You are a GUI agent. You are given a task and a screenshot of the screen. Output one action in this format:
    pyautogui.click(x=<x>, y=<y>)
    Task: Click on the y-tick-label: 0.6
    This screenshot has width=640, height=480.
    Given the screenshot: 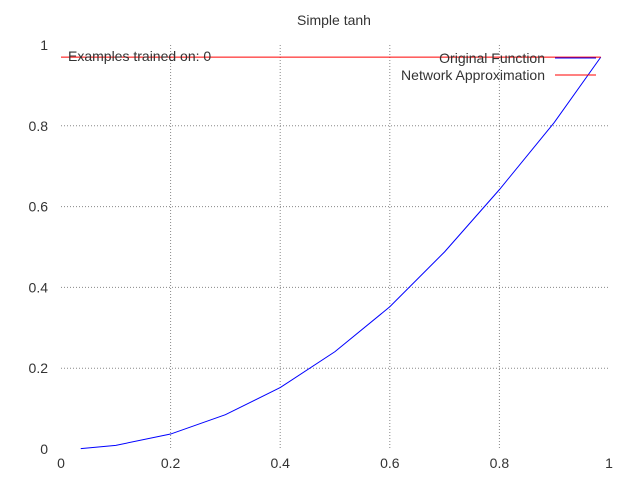 What is the action you would take?
    pyautogui.click(x=39, y=207)
    